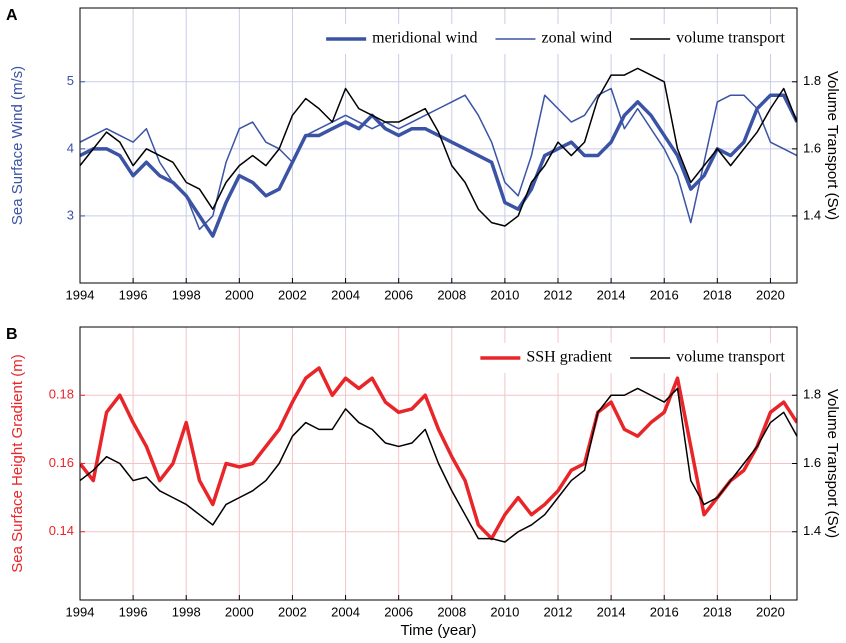 This screenshot has width=846, height=643. What do you see at coordinates (70, 80) in the screenshot?
I see `y-tick-label: 5` at bounding box center [70, 80].